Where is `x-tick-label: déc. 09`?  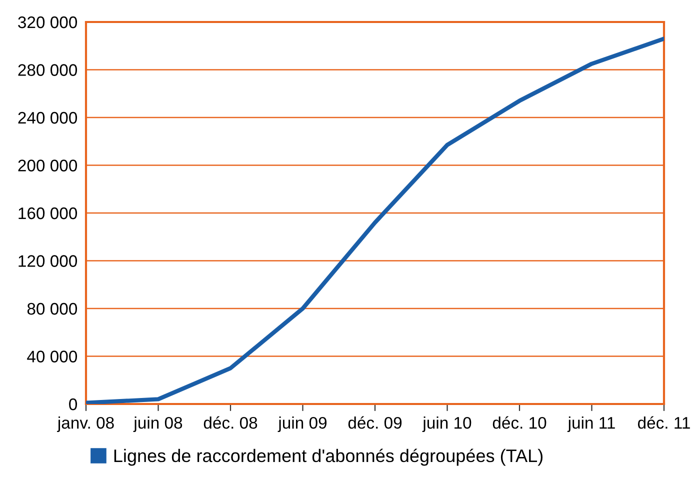
x-tick-label: déc. 09 is located at coordinates (375, 422).